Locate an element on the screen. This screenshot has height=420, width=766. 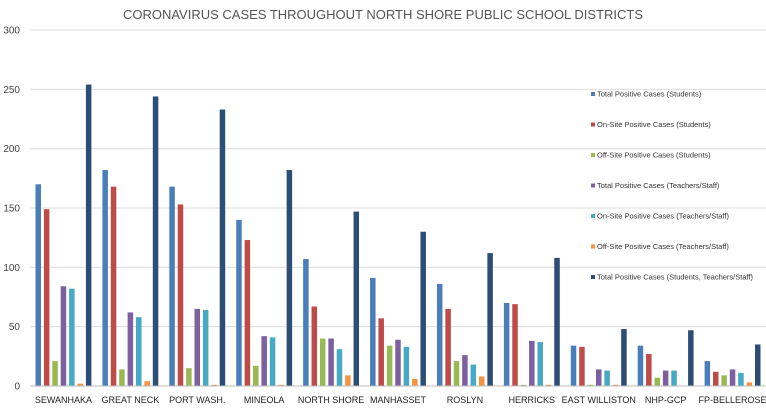
legend-label: Off-Site Positive Cases (Students) is located at coordinates (654, 155).